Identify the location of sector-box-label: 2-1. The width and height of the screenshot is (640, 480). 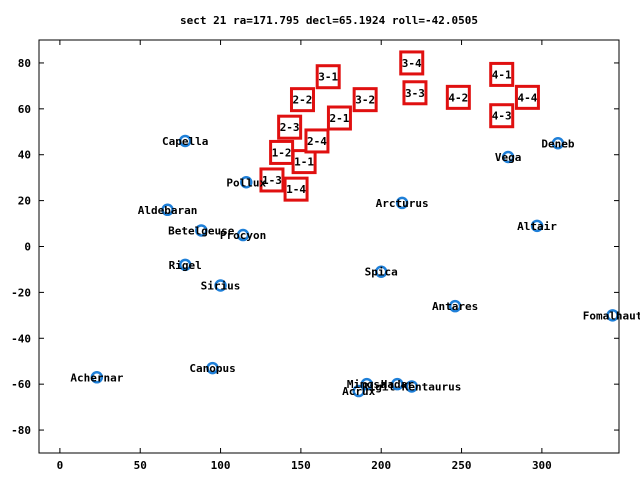
(340, 118).